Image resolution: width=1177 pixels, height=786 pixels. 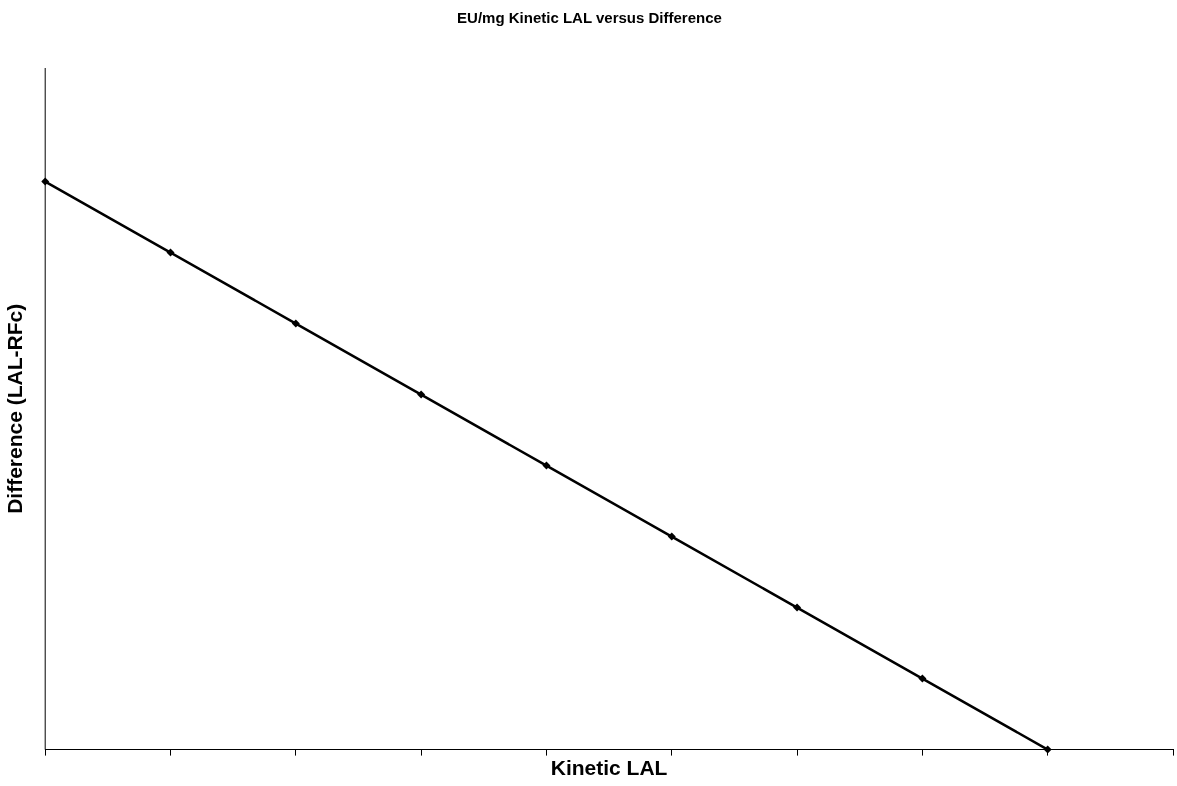 I want to click on x-axis-title: Kinetic LAL, so click(x=609, y=768).